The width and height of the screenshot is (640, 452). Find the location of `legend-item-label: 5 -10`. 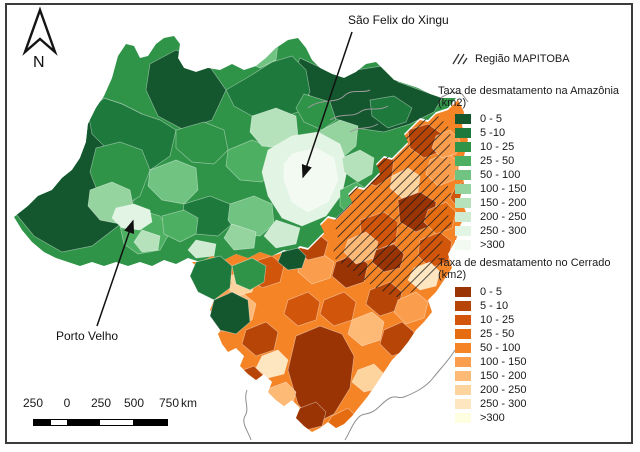

legend-item-label: 5 -10 is located at coordinates (493, 133).